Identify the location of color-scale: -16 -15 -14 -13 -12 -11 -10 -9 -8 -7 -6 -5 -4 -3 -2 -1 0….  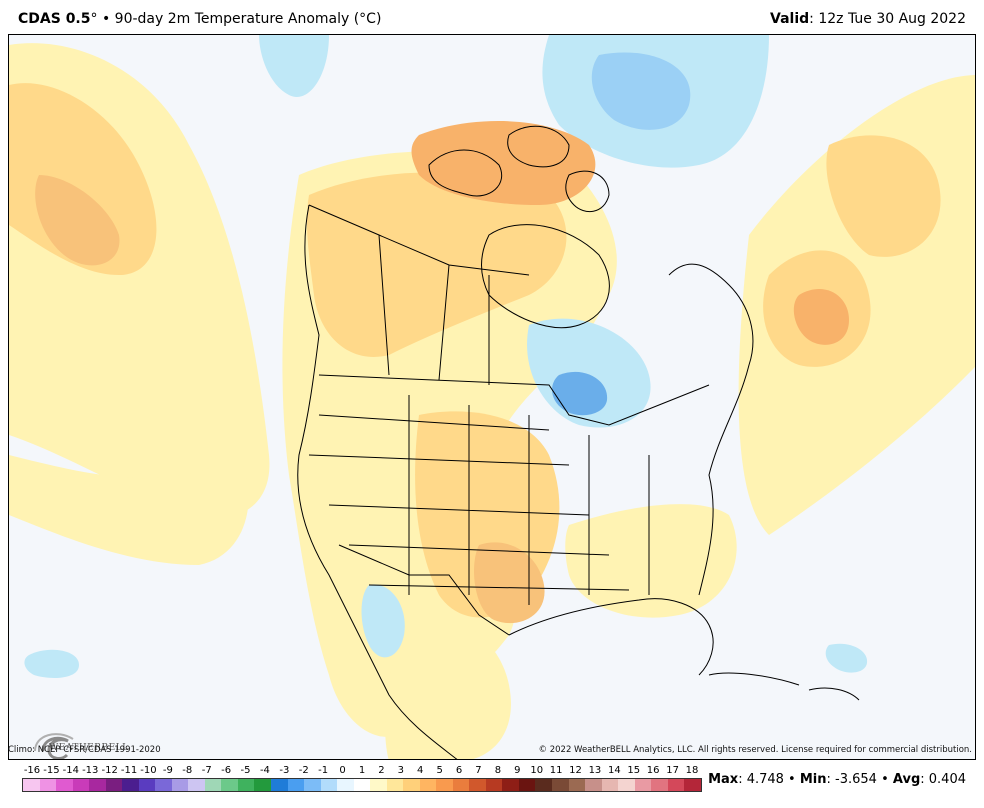
(362, 779).